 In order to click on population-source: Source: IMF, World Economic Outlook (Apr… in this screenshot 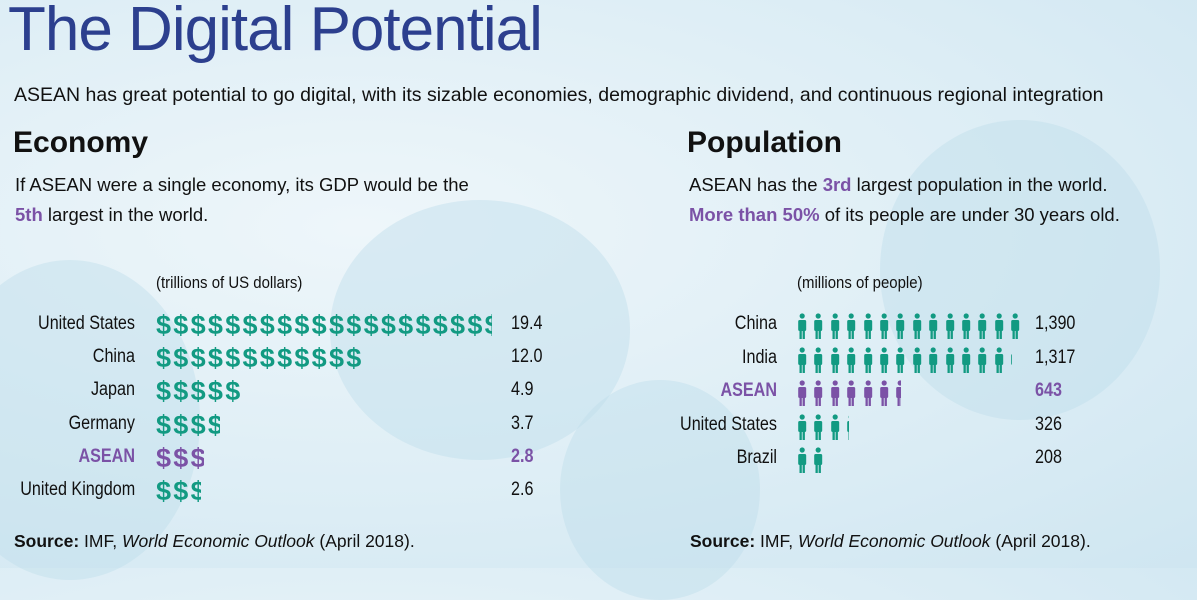, I will do `click(890, 541)`.